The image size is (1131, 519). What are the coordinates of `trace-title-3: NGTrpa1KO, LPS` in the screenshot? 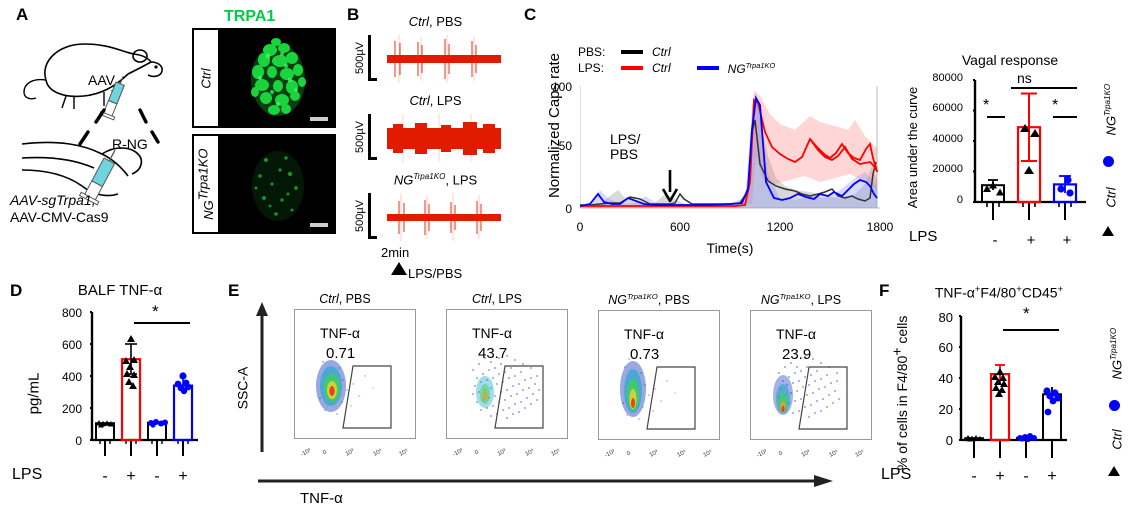 It's located at (435, 180).